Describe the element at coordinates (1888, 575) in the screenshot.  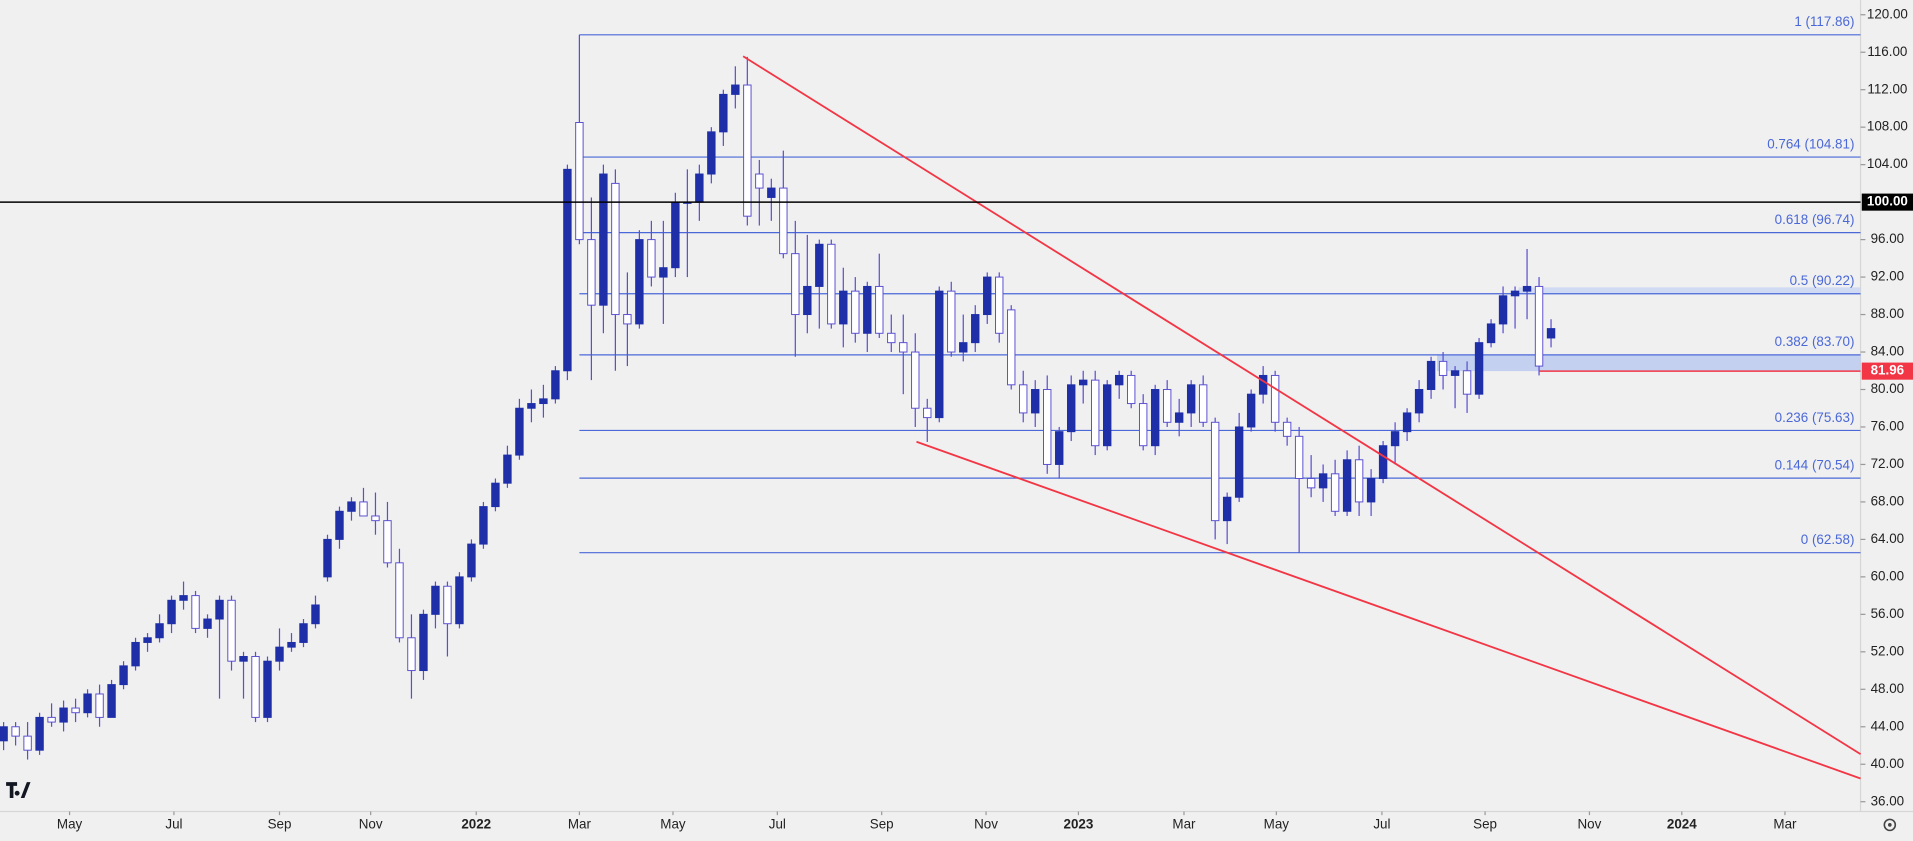
I see `y-tick-label: 60.00` at that location.